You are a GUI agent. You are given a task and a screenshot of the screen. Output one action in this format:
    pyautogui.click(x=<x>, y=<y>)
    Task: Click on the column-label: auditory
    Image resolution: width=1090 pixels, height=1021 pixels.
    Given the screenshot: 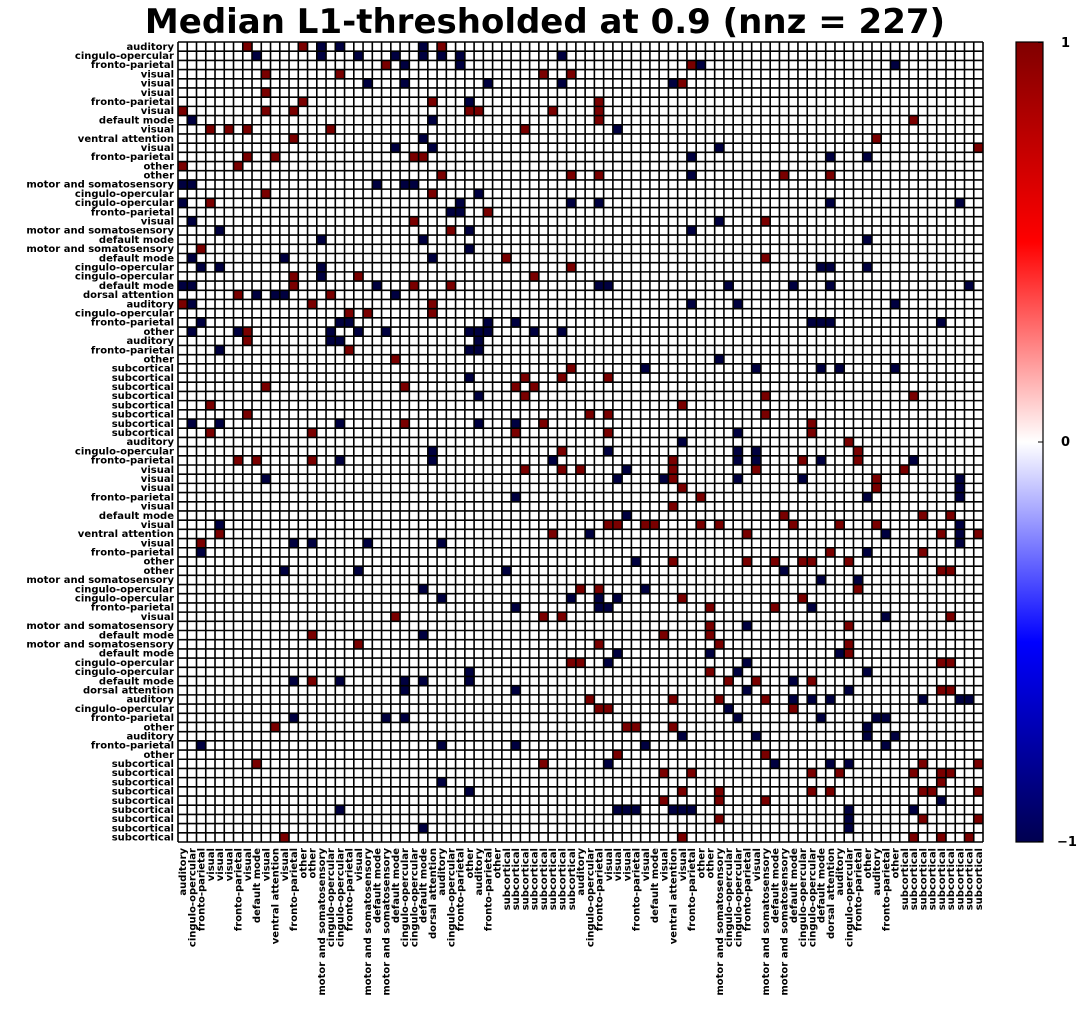 What is the action you would take?
    pyautogui.click(x=479, y=872)
    